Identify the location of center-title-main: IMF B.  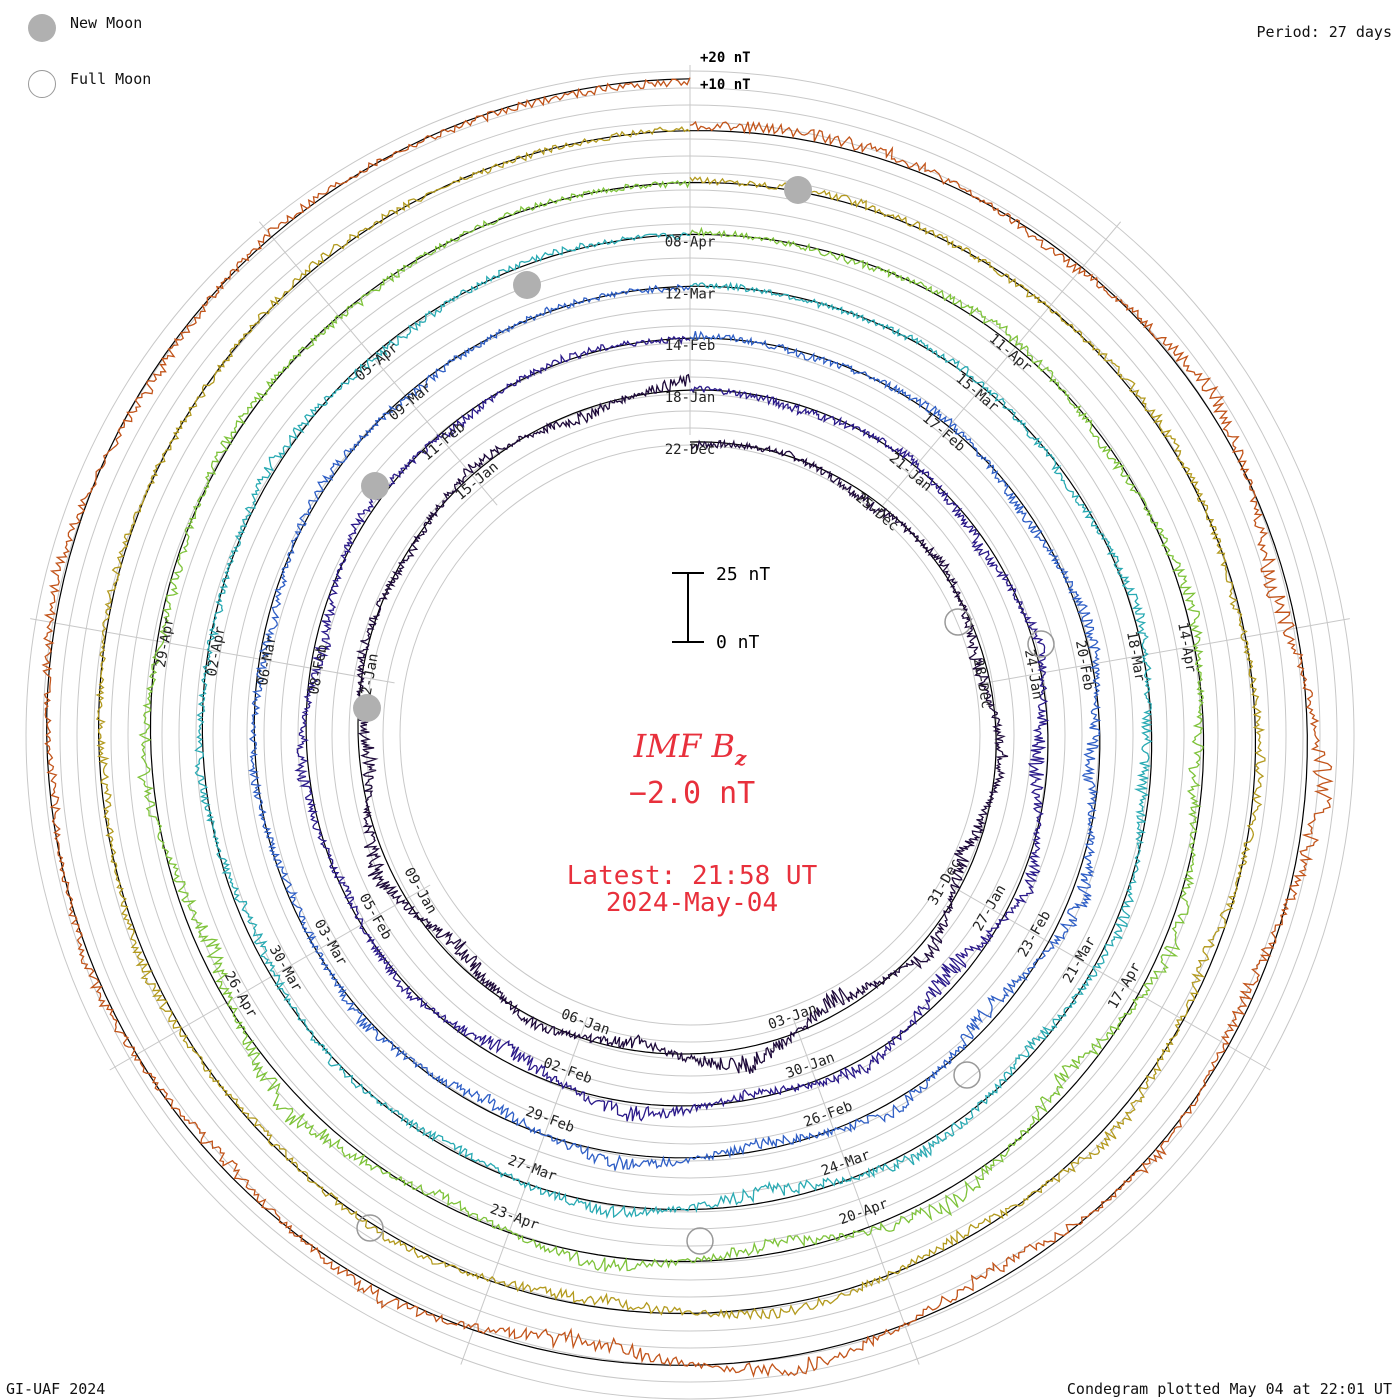
(684, 746).